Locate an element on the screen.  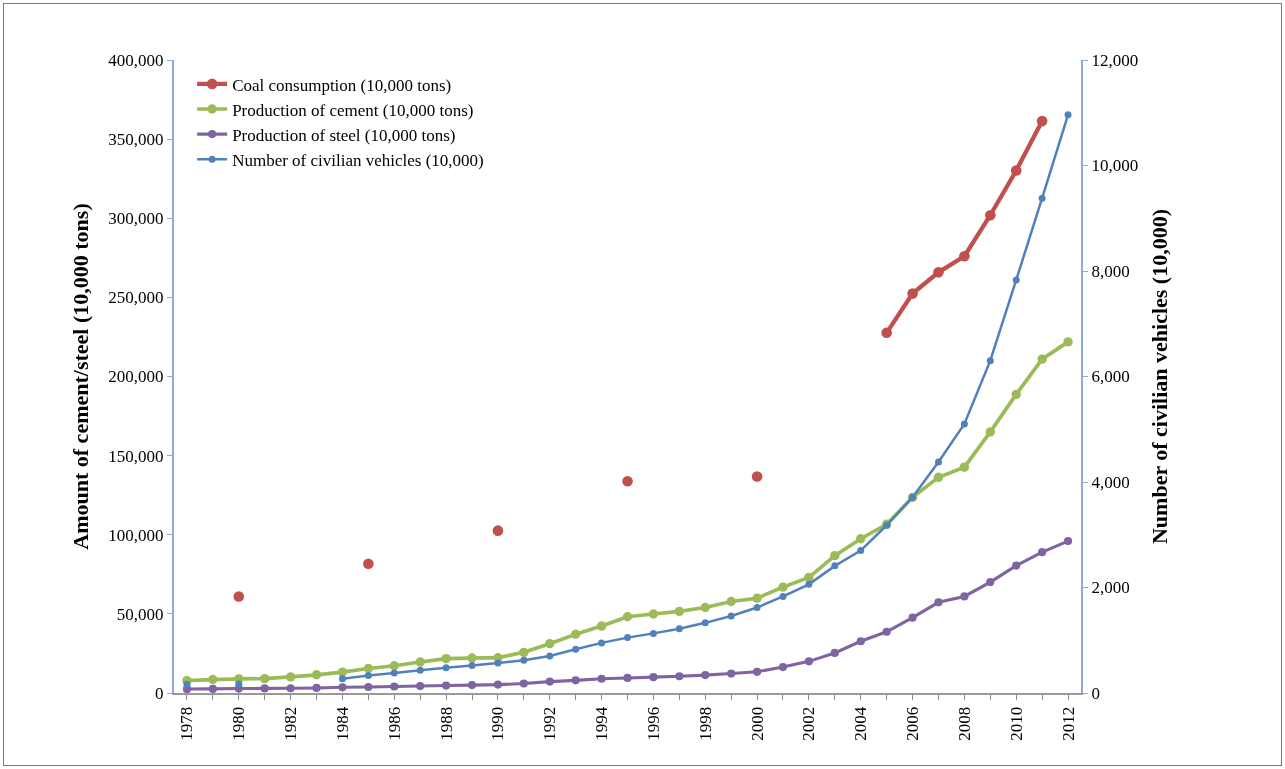
y2-tick-label: 6,000 is located at coordinates (1110, 377).